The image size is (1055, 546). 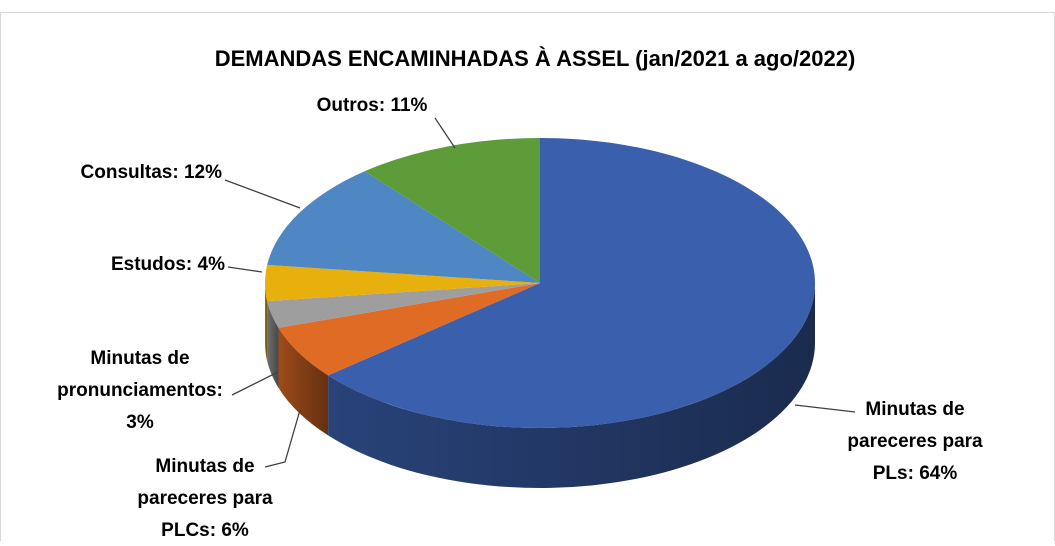 What do you see at coordinates (205, 530) in the screenshot?
I see `slice-label: PLCs: 6%` at bounding box center [205, 530].